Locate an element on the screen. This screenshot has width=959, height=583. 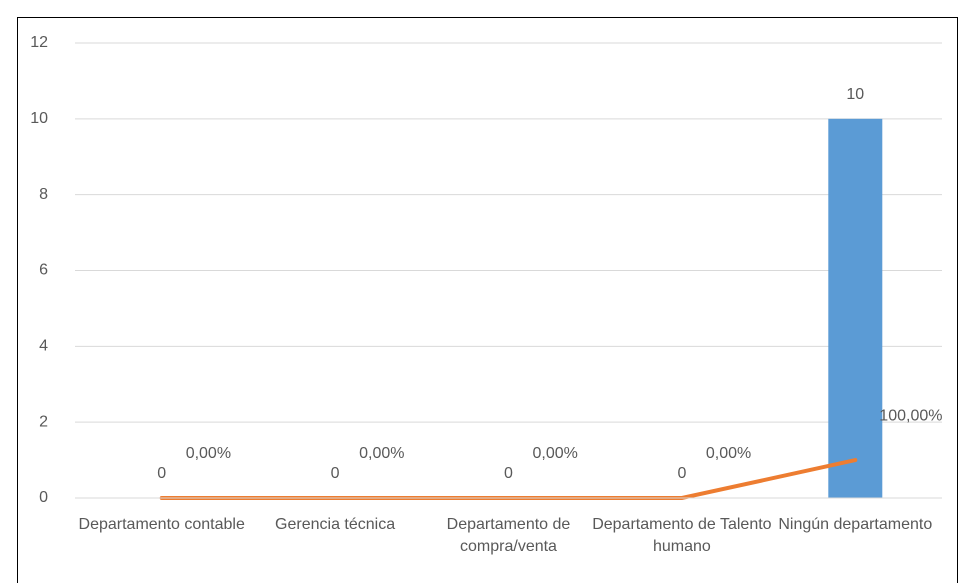
y-tick-label: 10 is located at coordinates (39, 118).